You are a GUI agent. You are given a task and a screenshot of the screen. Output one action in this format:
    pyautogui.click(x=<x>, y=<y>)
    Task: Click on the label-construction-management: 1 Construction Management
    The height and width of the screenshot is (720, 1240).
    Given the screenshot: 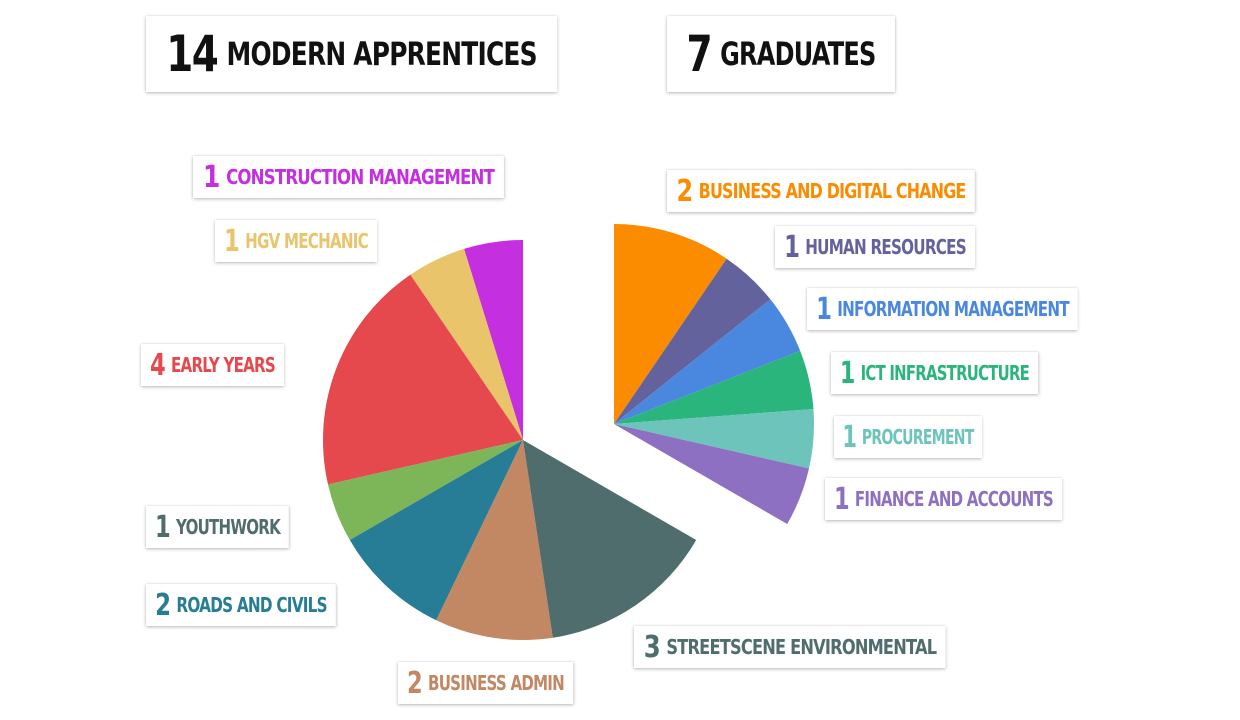 What is the action you would take?
    pyautogui.click(x=348, y=177)
    